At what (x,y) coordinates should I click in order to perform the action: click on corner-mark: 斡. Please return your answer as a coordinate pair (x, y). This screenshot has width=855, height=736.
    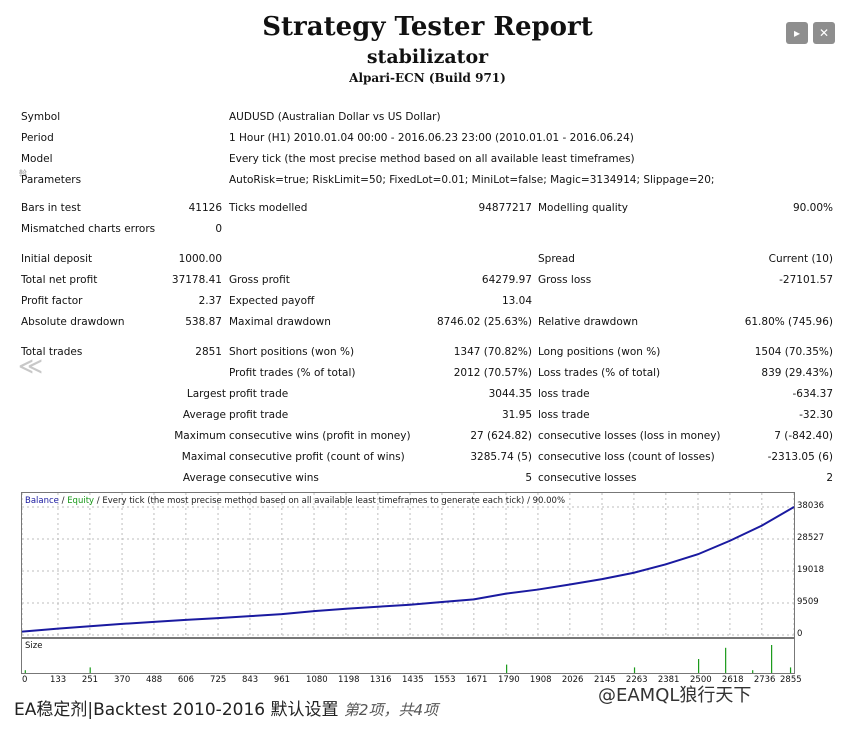
    Looking at the image, I should click on (23, 173).